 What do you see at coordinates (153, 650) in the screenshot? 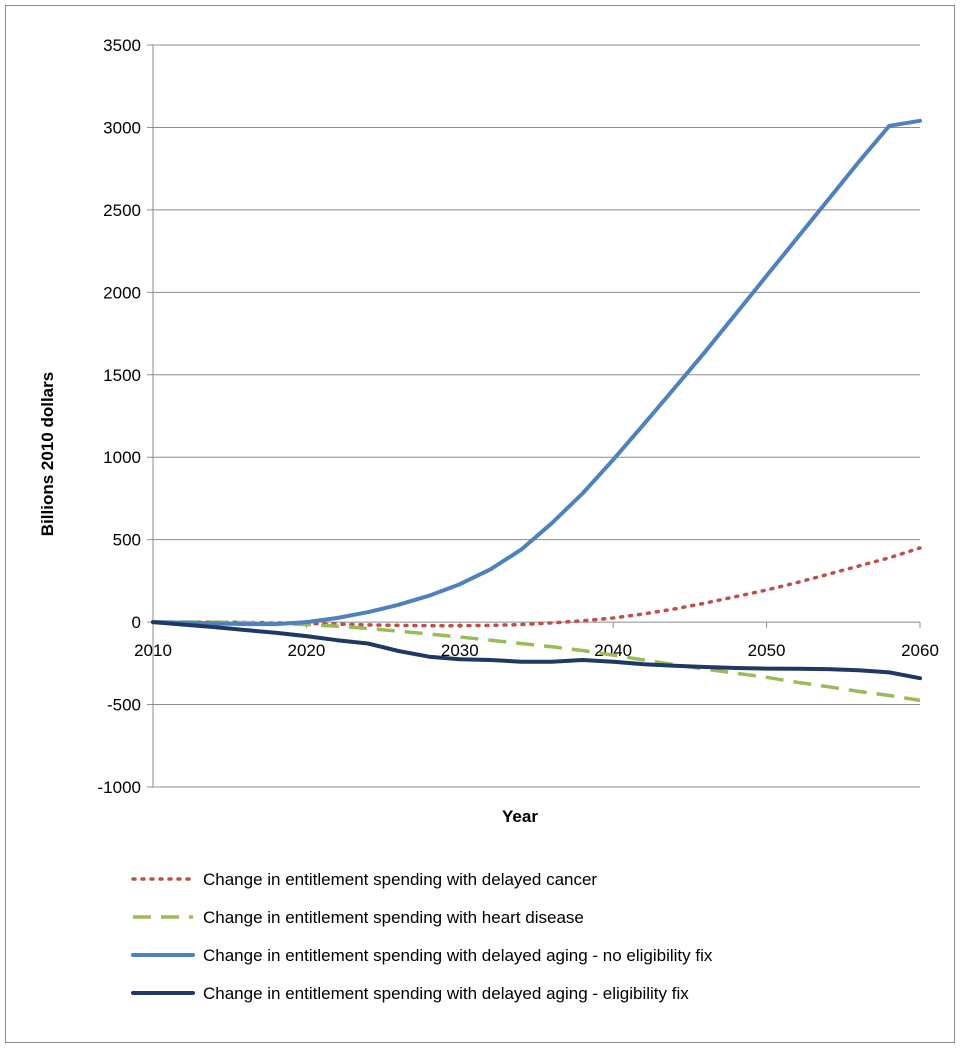
I see `x-tick-label: 2010` at bounding box center [153, 650].